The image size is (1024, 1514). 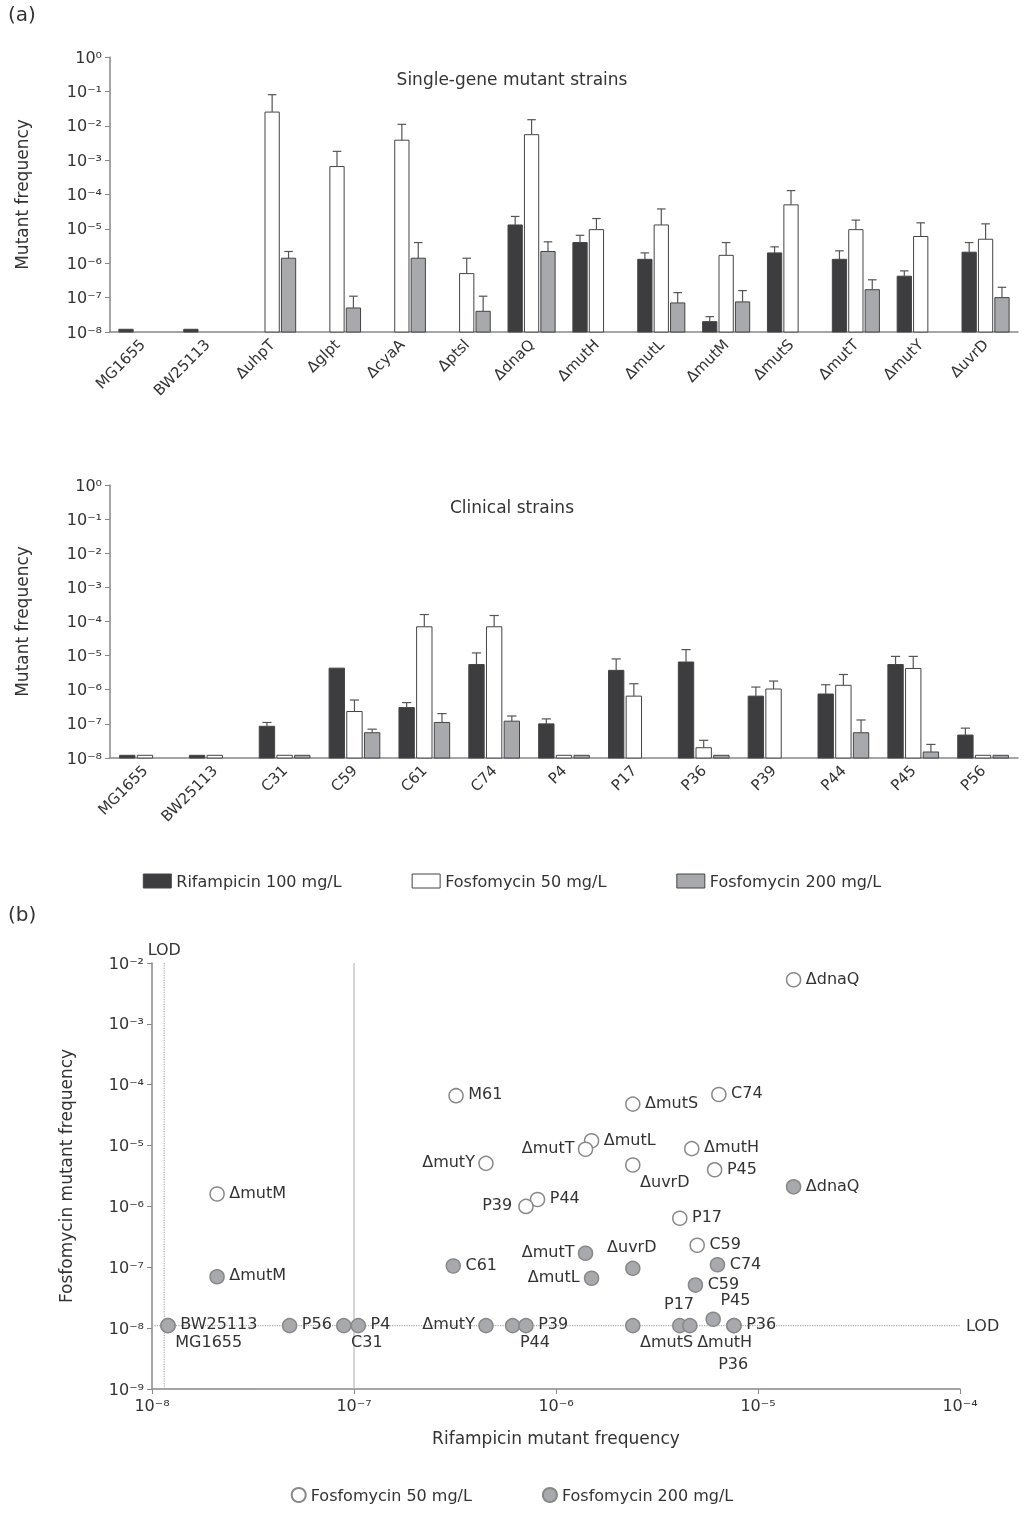 I want to click on x-axis-title: Rifampicin mutant frequency, so click(x=556, y=1437).